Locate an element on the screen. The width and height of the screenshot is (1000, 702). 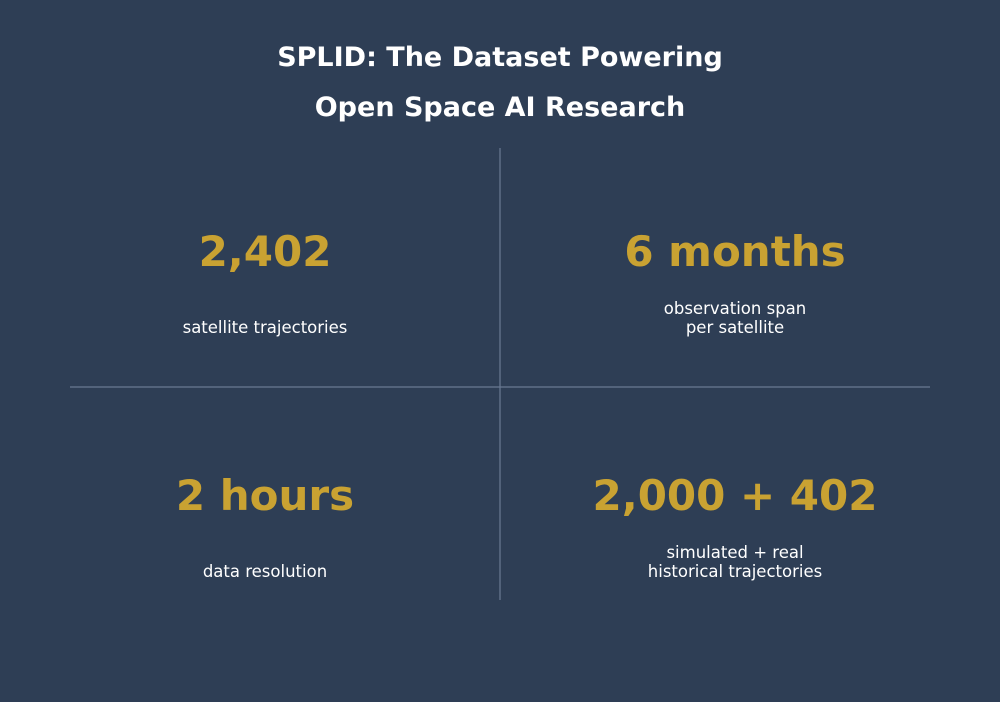
stat-value: 2,402 is located at coordinates (265, 251).